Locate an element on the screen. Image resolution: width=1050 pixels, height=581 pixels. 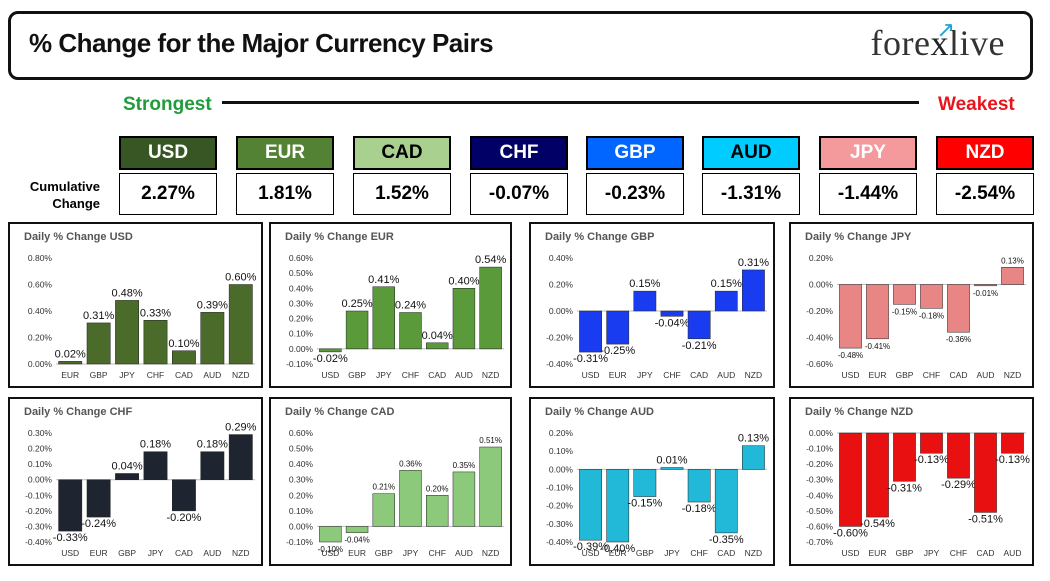
data-label: -0.40% is located at coordinates (617, 549).